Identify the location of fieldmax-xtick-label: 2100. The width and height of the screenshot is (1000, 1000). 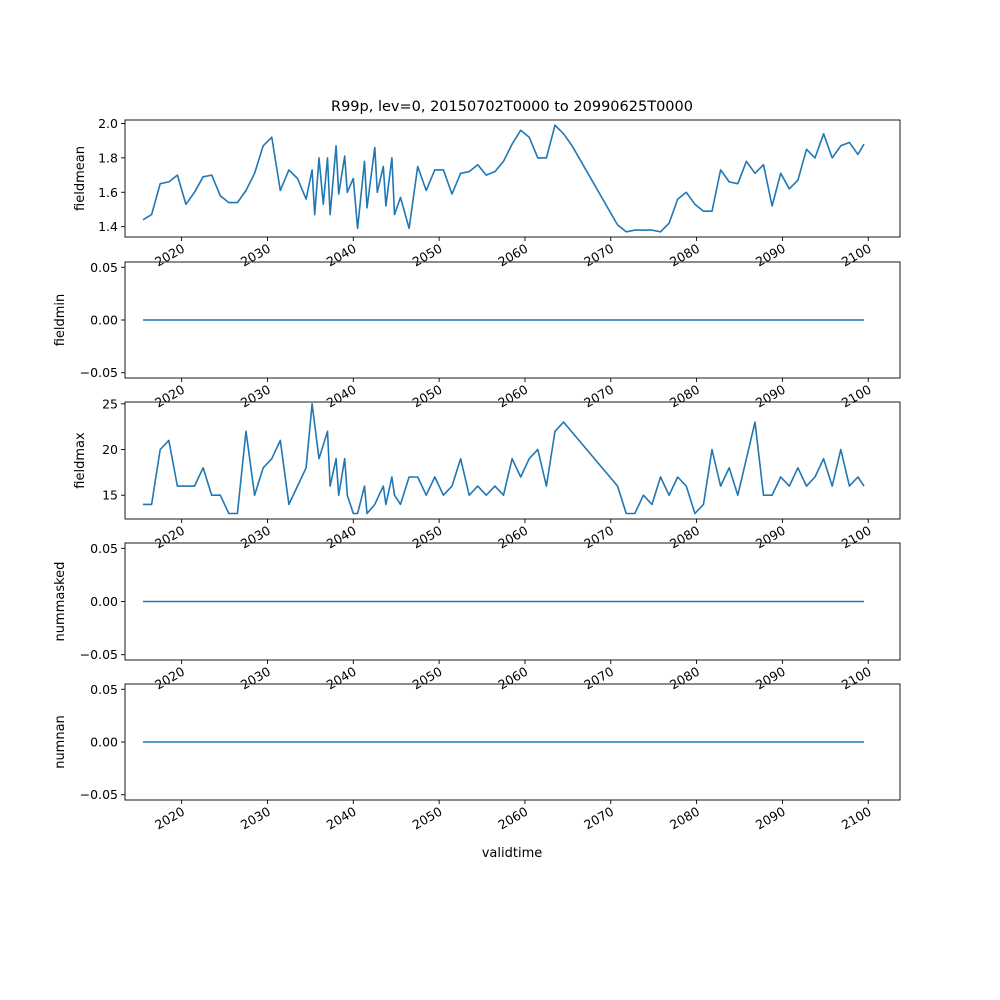
(856, 537).